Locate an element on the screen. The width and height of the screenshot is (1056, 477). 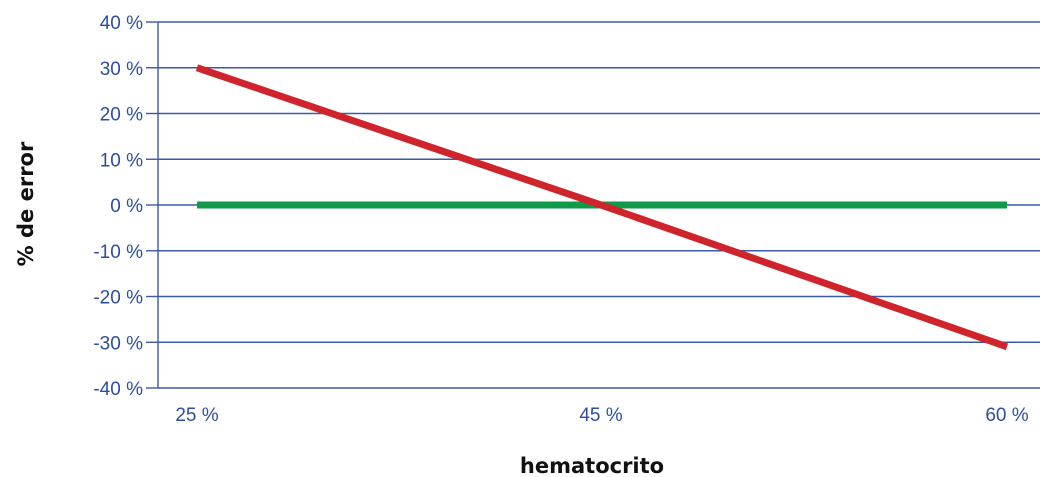
y-tick-labels: 40 % 30 % 20 % 10 % 0 % -10 % -20 % -30 % -40 % is located at coordinates (118, 206).